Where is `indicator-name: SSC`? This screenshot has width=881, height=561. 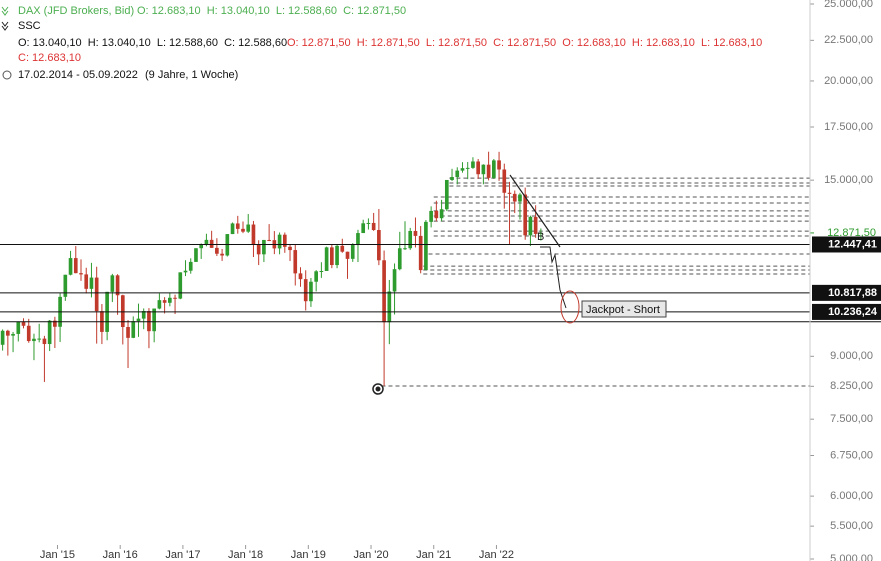
indicator-name: SSC is located at coordinates (29, 26).